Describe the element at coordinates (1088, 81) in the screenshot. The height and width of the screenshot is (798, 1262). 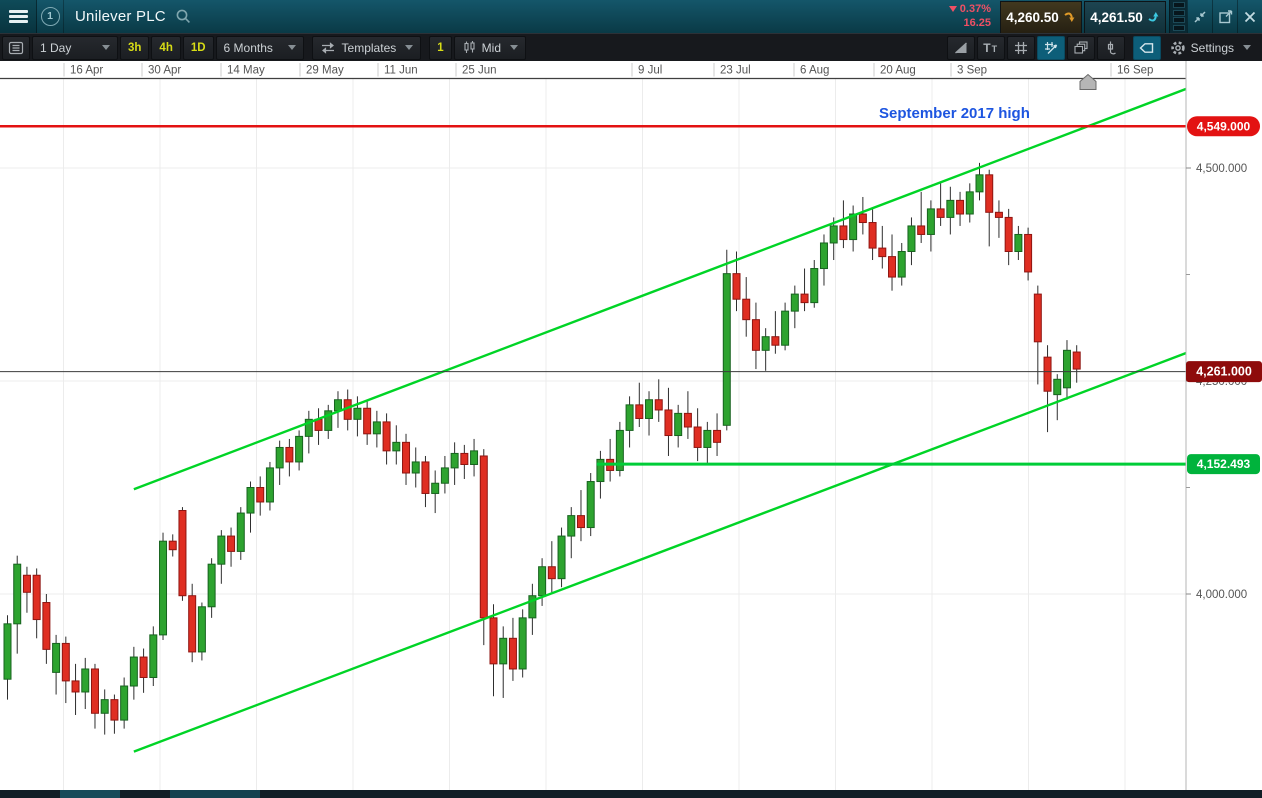
I see `event-marker-icon` at that location.